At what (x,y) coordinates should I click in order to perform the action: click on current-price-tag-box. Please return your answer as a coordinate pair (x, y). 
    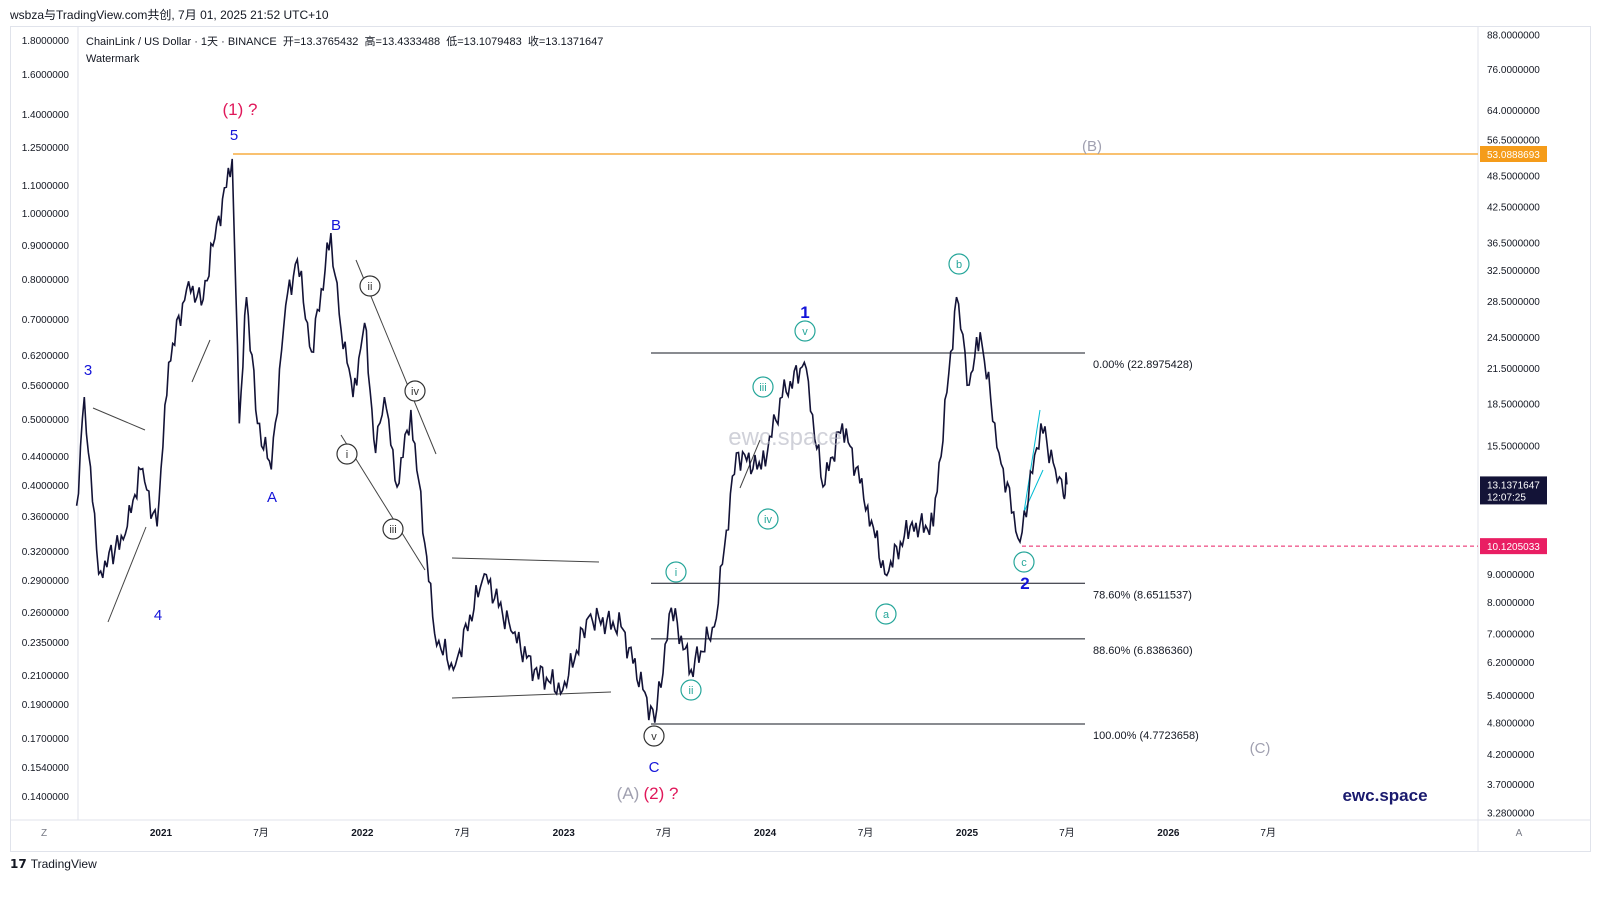
    Looking at the image, I should click on (1513, 490).